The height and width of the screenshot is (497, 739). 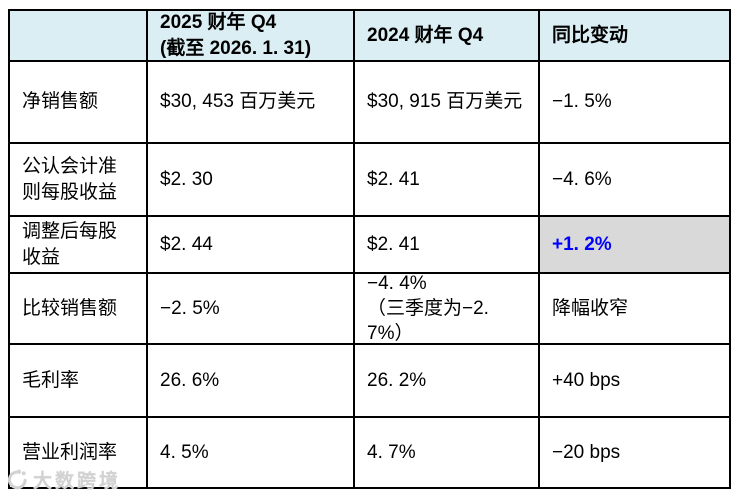 What do you see at coordinates (634, 309) in the screenshot?
I see `row-comparable-sales-yoy: 降幅收窄` at bounding box center [634, 309].